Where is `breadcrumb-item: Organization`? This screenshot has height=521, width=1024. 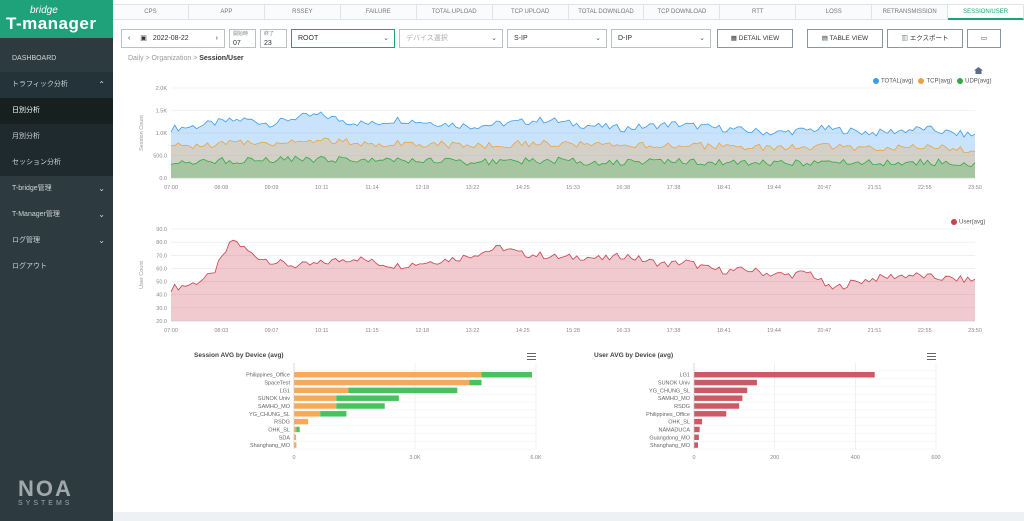
breadcrumb-item: Organization is located at coordinates (171, 58).